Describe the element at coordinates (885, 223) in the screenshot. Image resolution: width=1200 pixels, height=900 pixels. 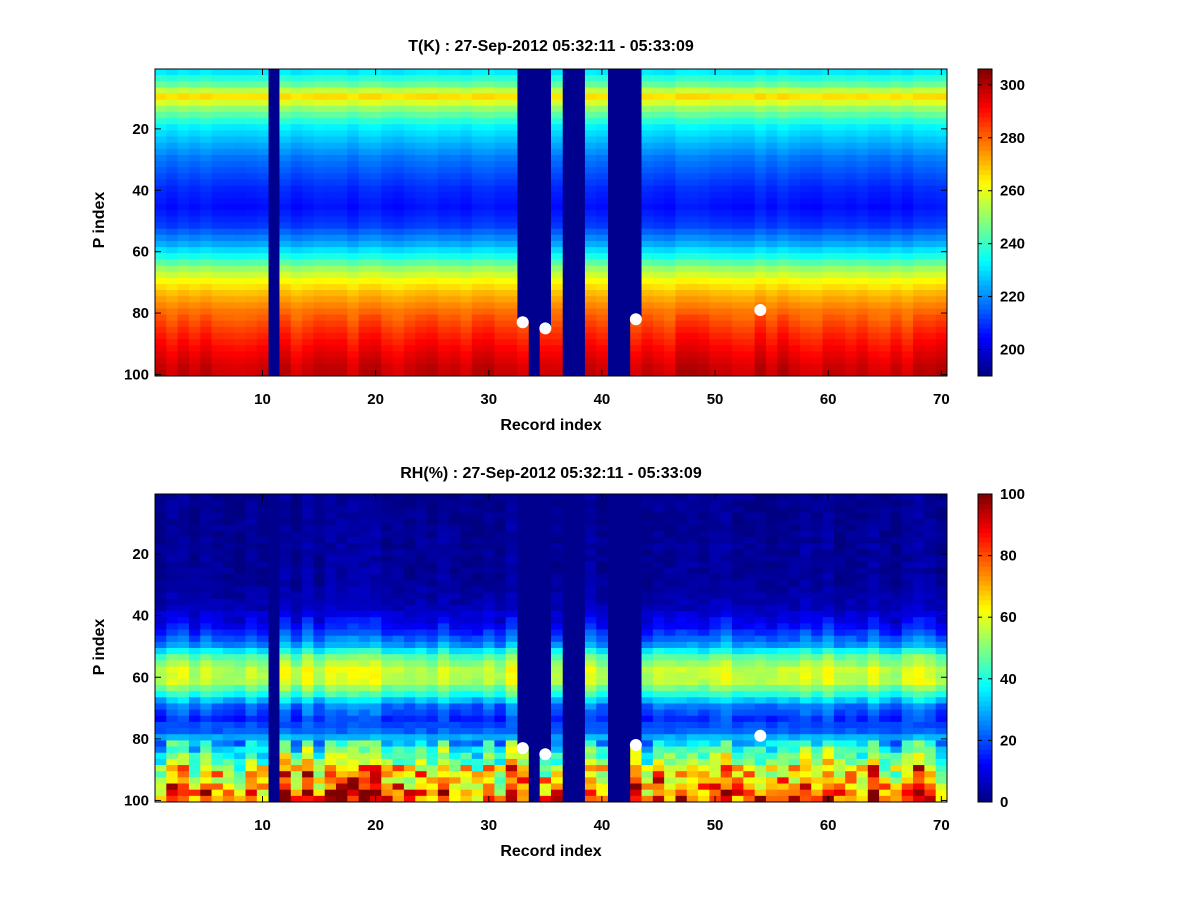
I see `temperature-record-column` at that location.